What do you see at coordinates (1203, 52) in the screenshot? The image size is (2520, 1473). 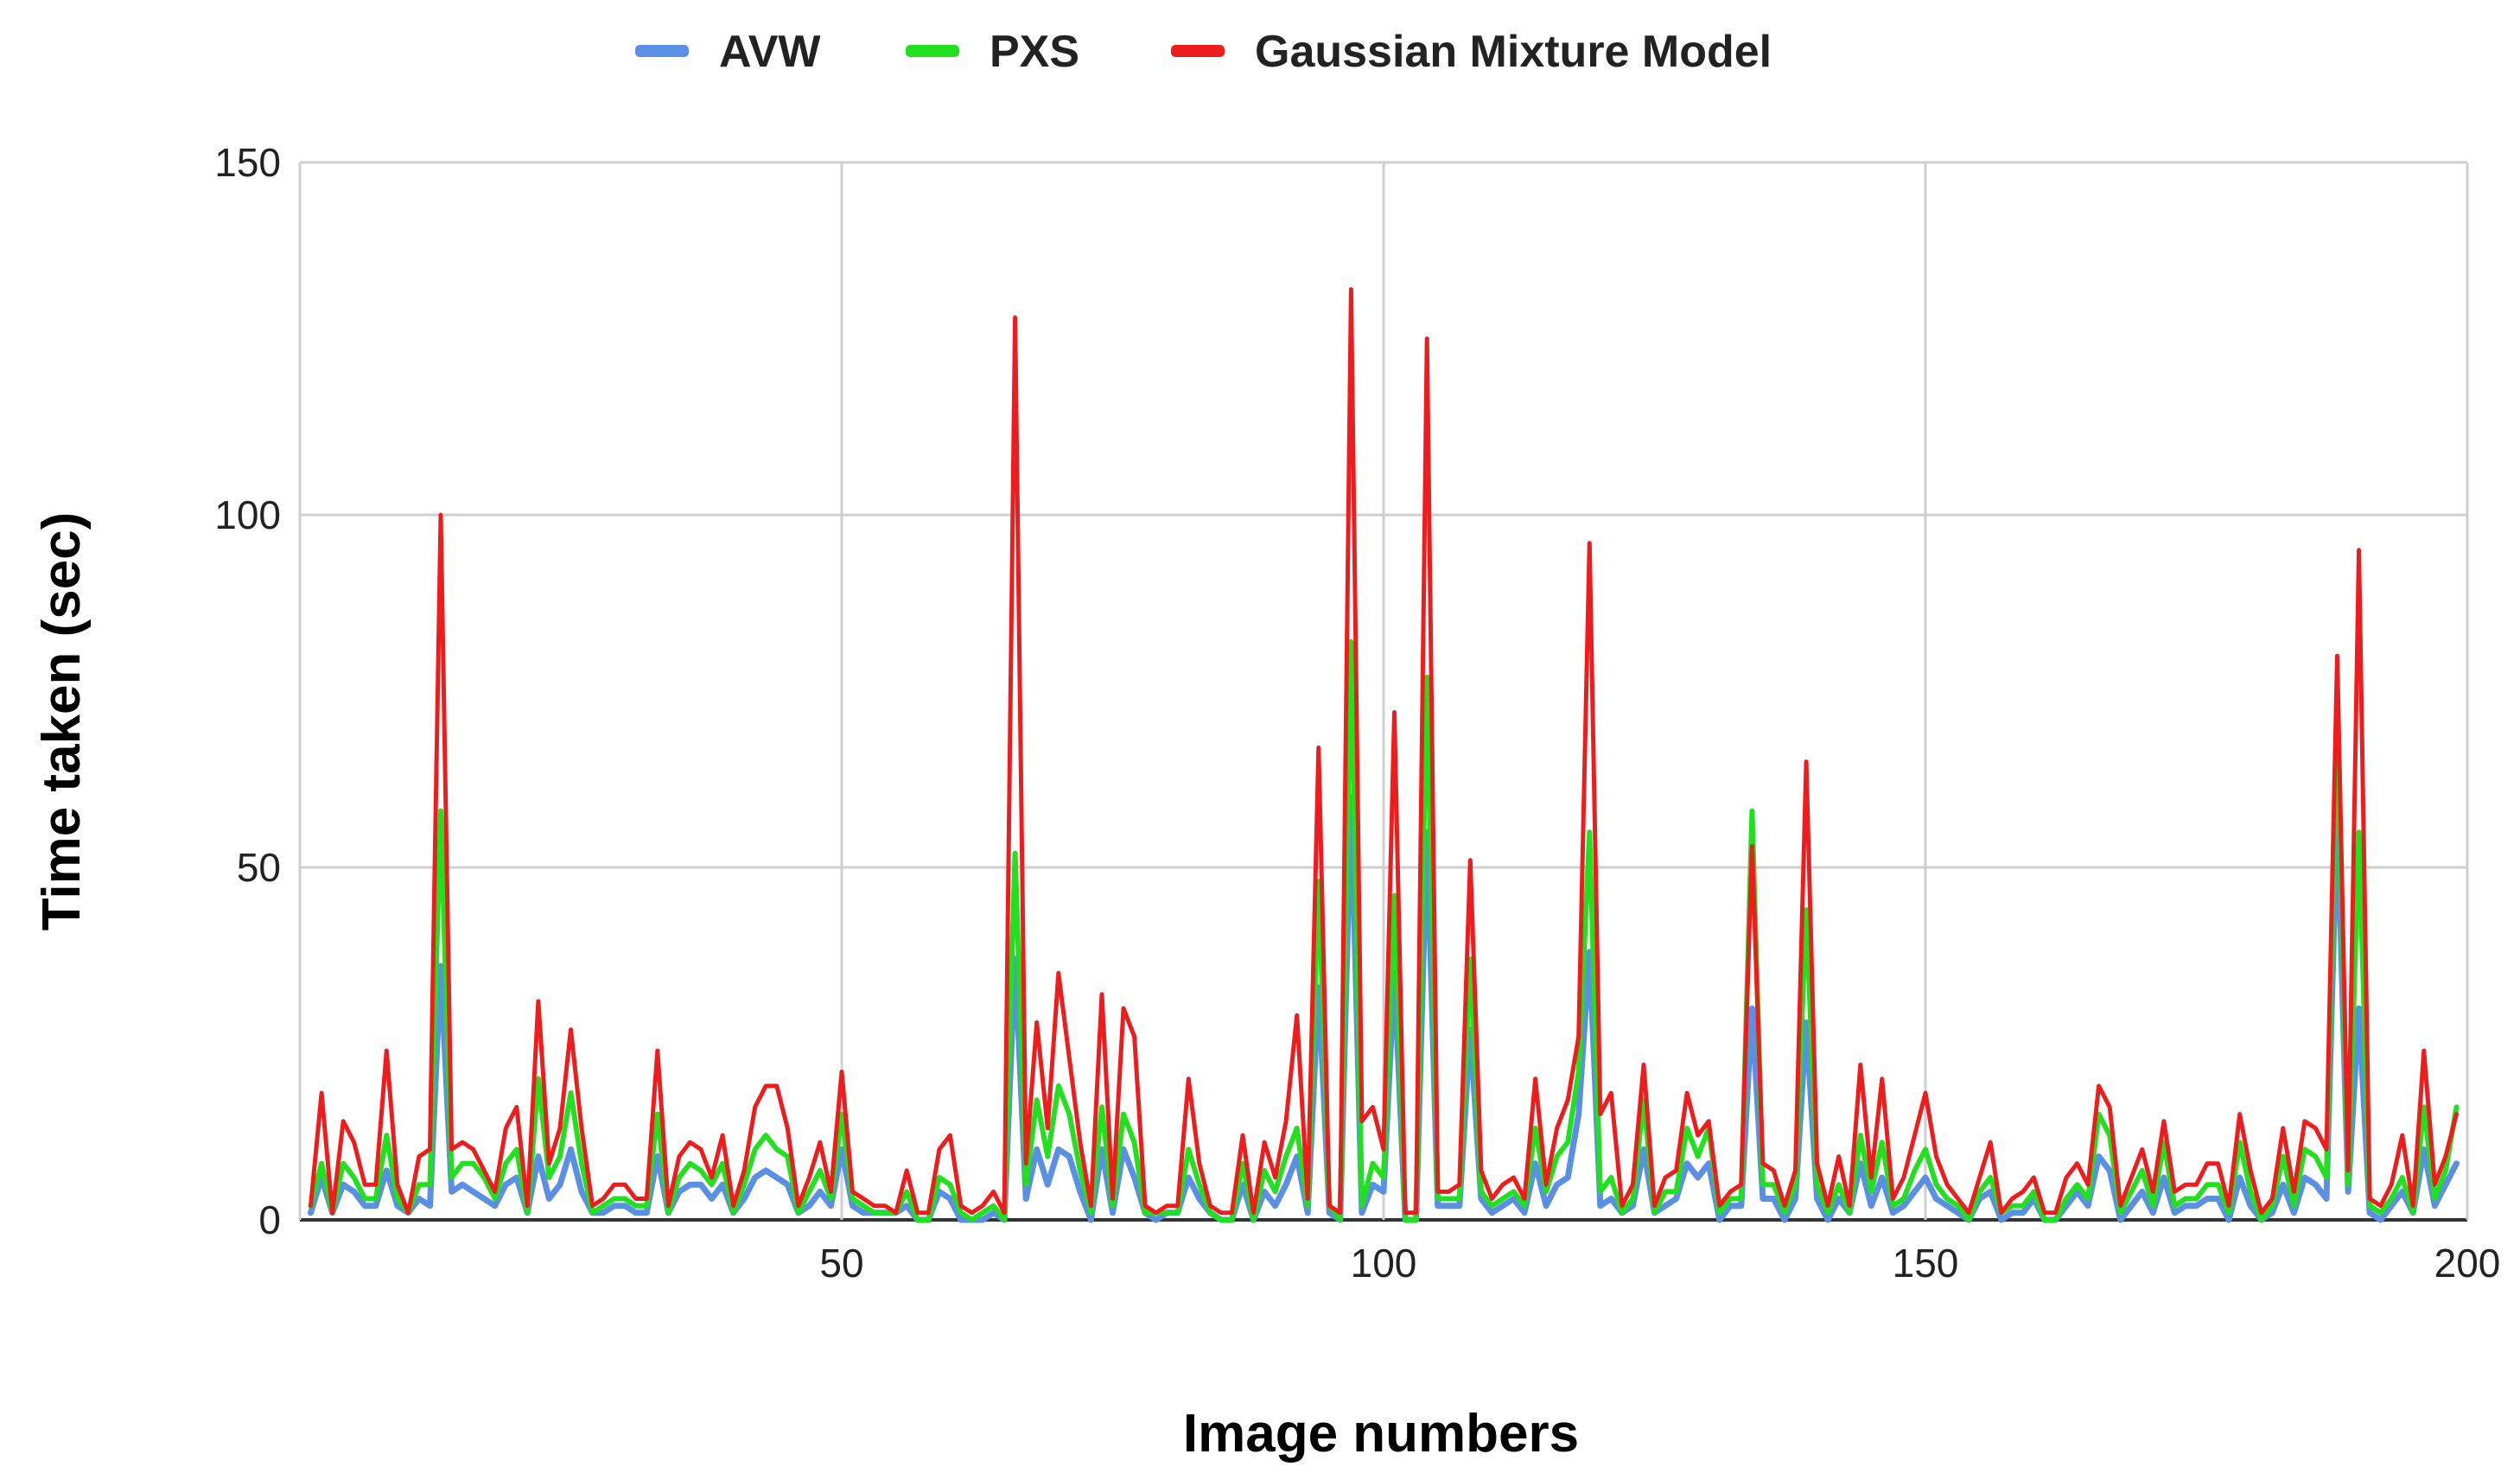 I see `legend: AVW PXS Gaussian Mixture Model` at bounding box center [1203, 52].